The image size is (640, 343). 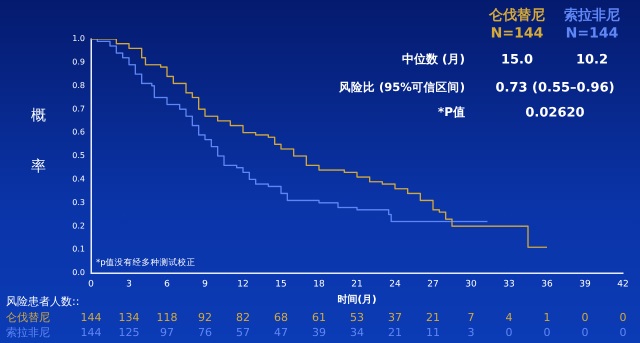 I want to click on y-tick-label: 0.1, so click(x=78, y=249).